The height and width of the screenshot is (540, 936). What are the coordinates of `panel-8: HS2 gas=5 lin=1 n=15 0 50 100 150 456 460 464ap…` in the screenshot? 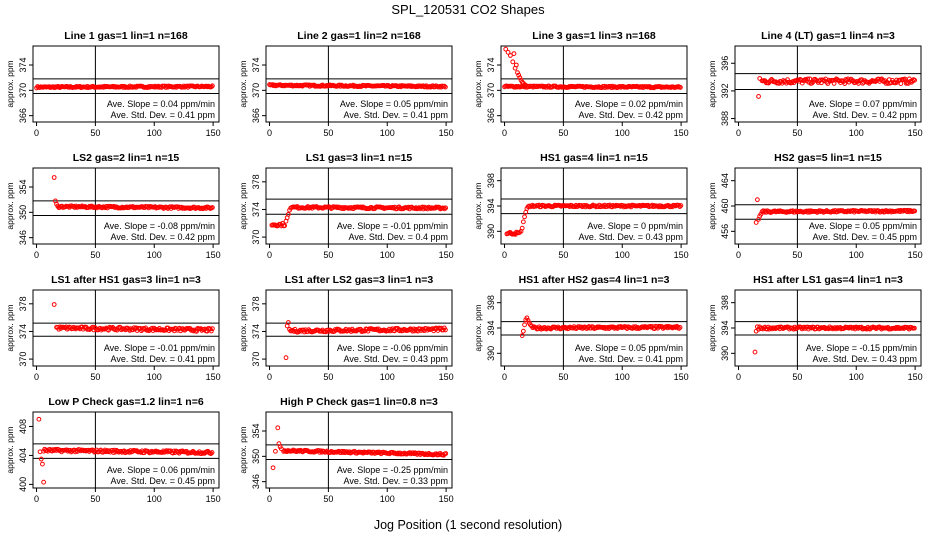 It's located at (815, 206).